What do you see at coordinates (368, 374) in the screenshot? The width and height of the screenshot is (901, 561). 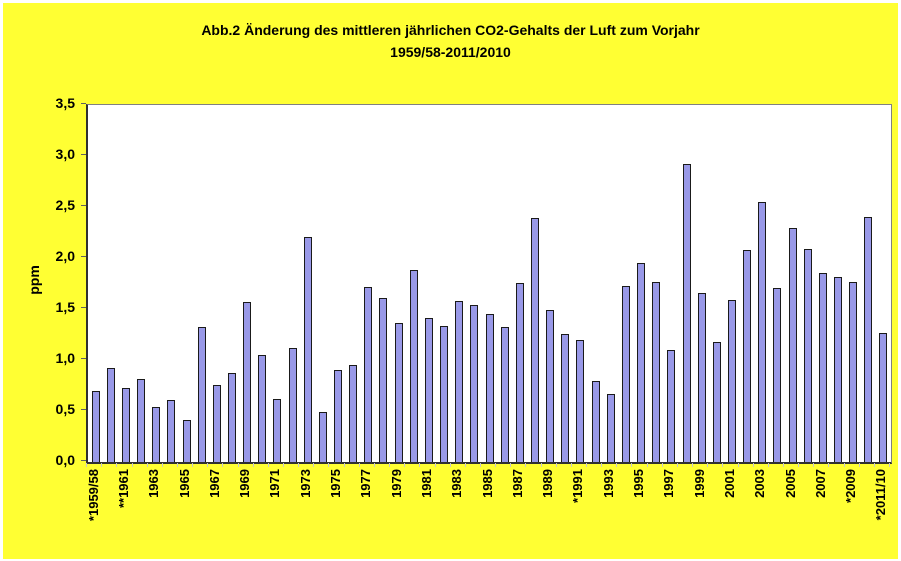 I see `bar-1977` at bounding box center [368, 374].